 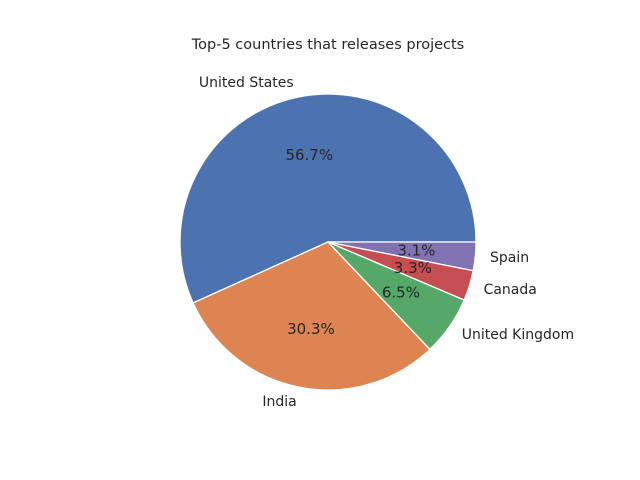 What do you see at coordinates (279, 402) in the screenshot?
I see `slice-label-india: India` at bounding box center [279, 402].